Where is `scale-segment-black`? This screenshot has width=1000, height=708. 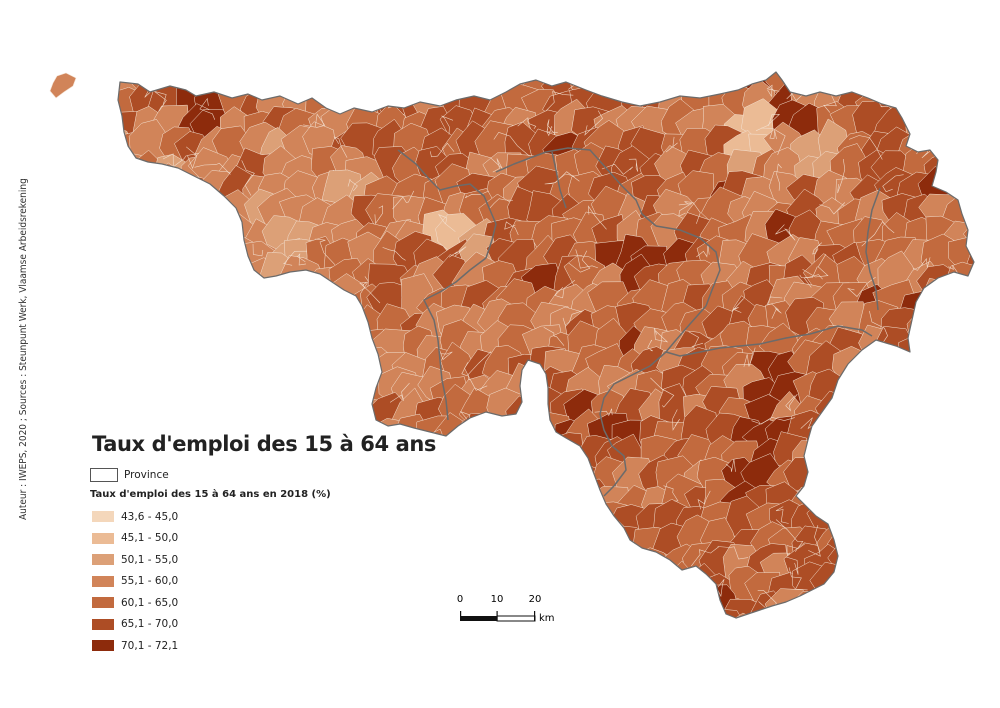 scale-segment-black is located at coordinates (478, 618).